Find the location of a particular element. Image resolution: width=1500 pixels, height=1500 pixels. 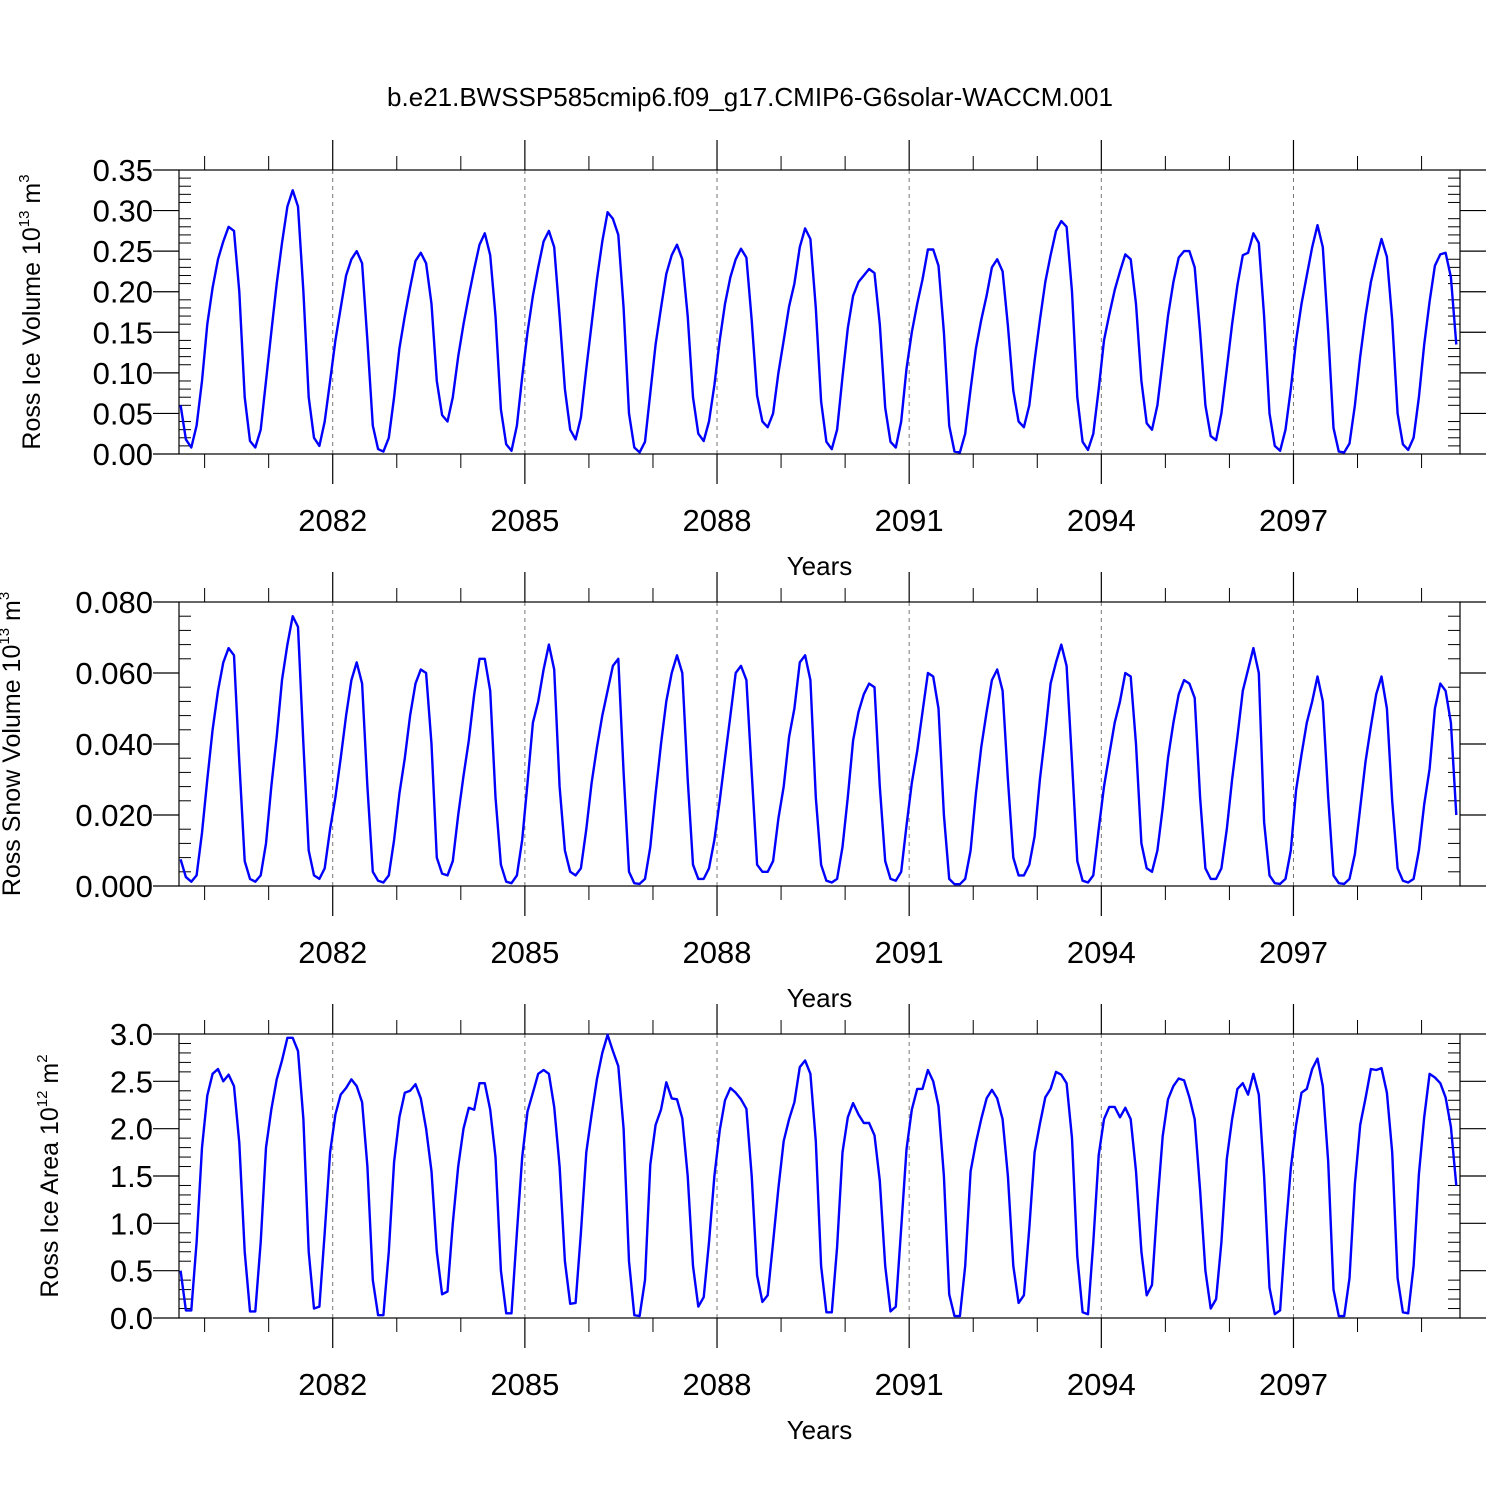

y-tick-label: 0.00 is located at coordinates (123, 454).